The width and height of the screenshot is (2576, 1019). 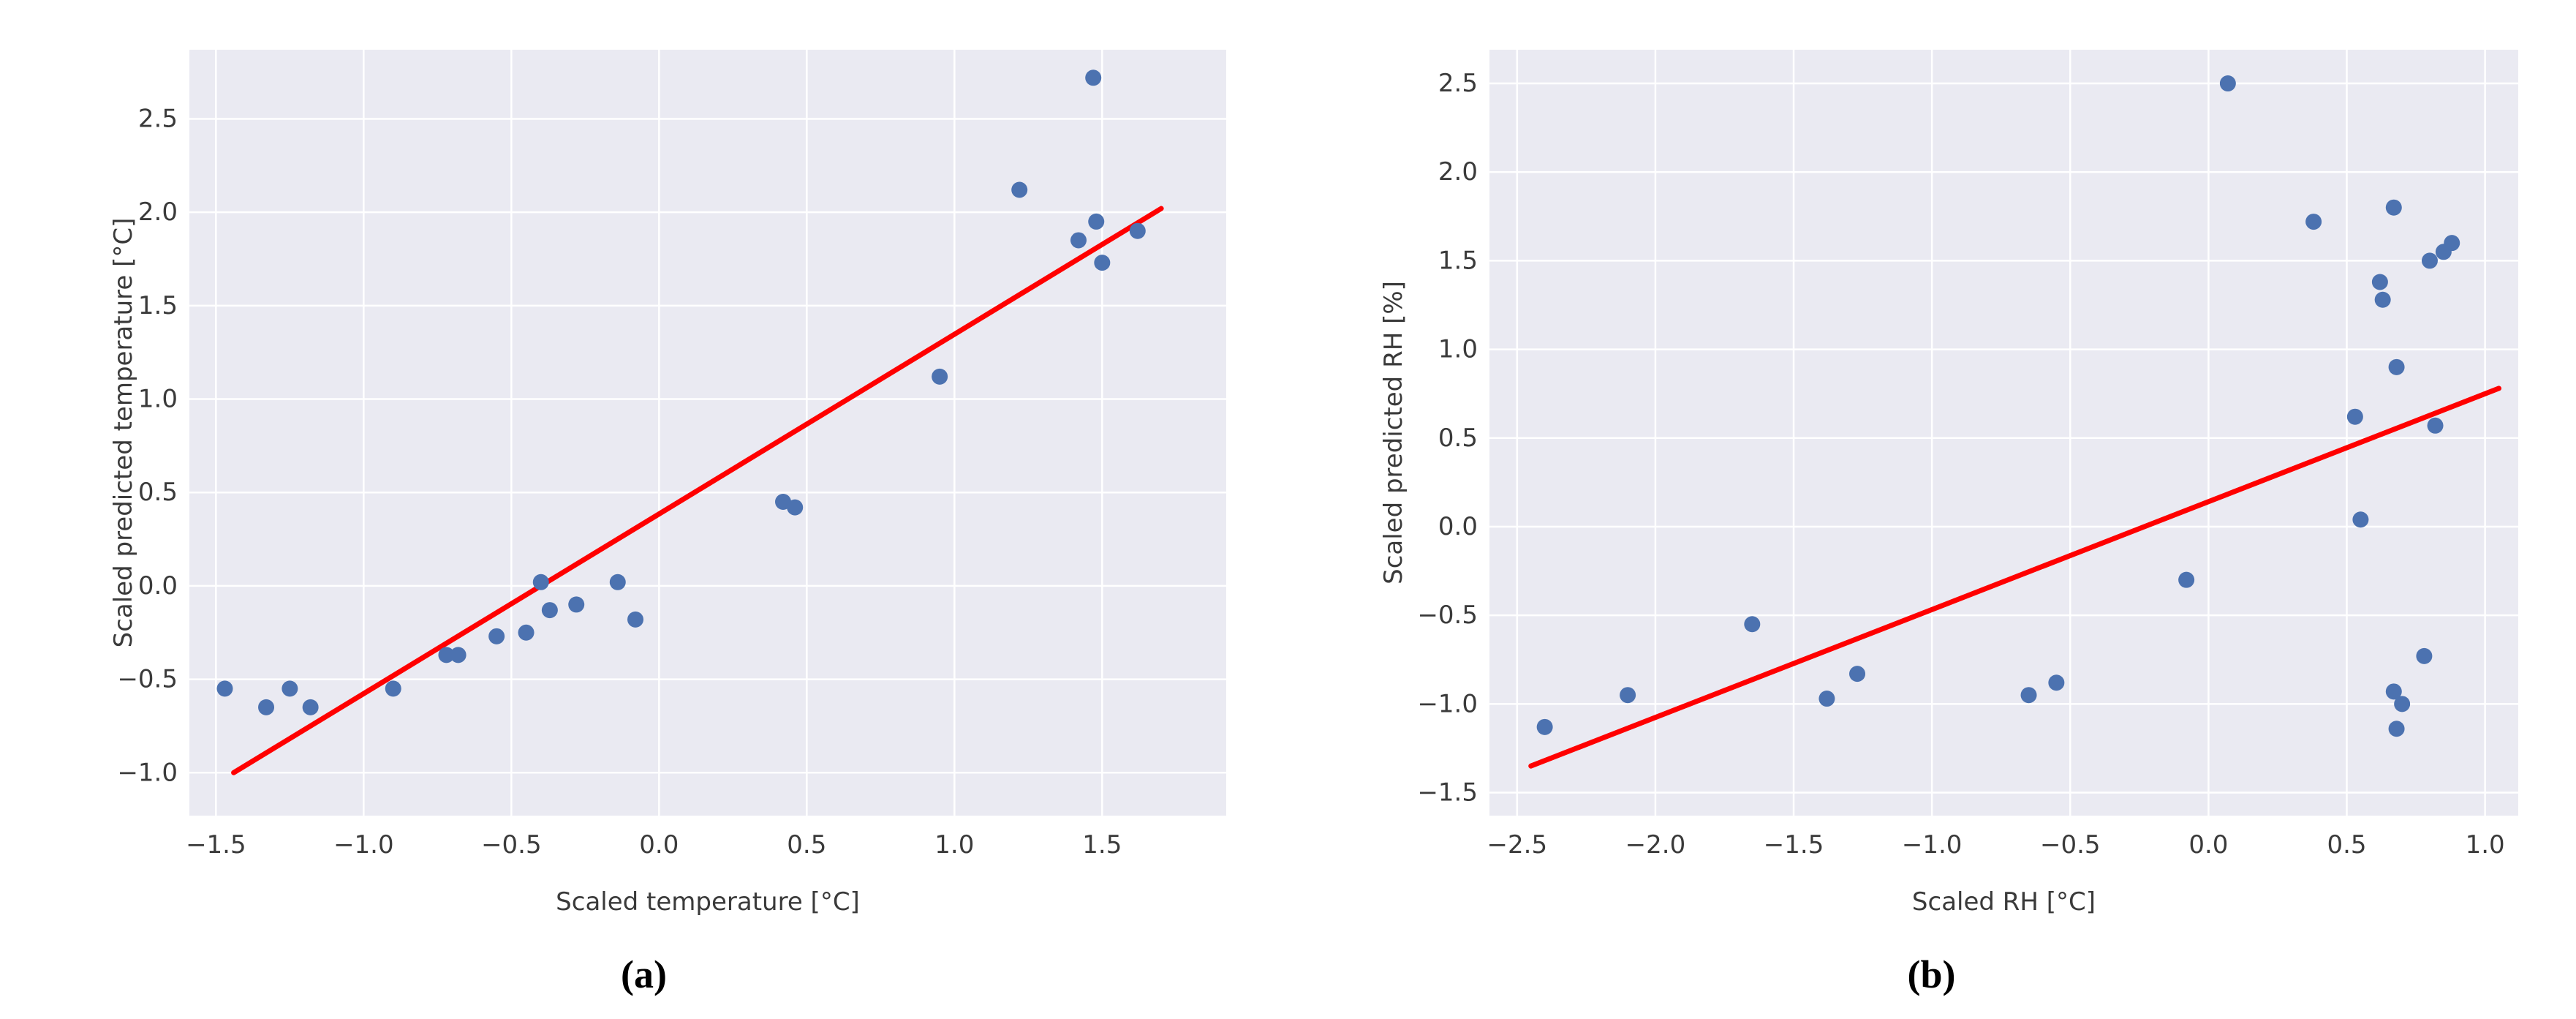 I want to click on chart-a-caption: (a), so click(x=644, y=974).